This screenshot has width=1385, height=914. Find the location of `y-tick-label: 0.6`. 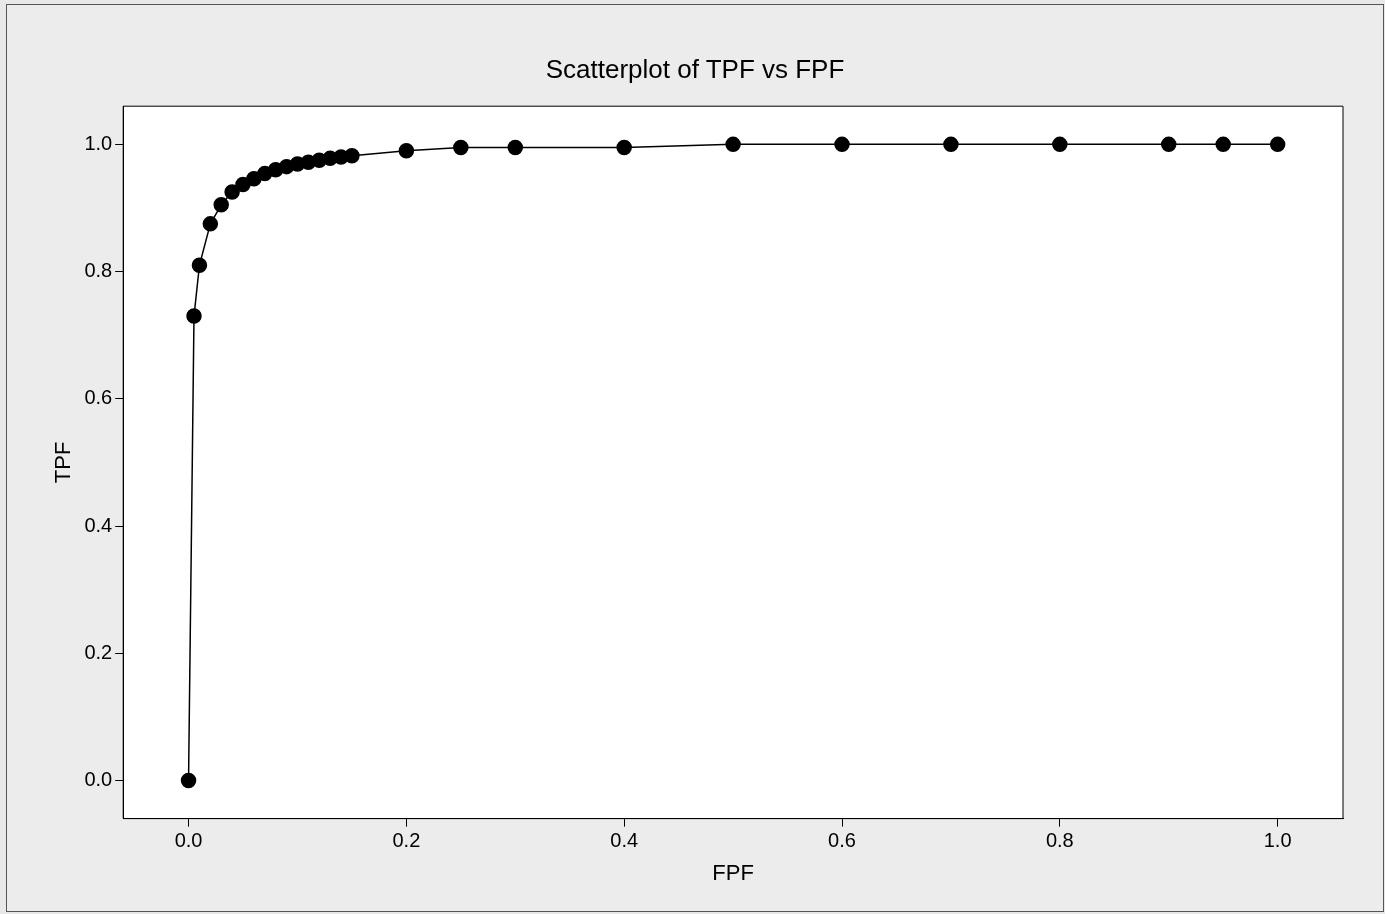

y-tick-label: 0.6 is located at coordinates (98, 397).